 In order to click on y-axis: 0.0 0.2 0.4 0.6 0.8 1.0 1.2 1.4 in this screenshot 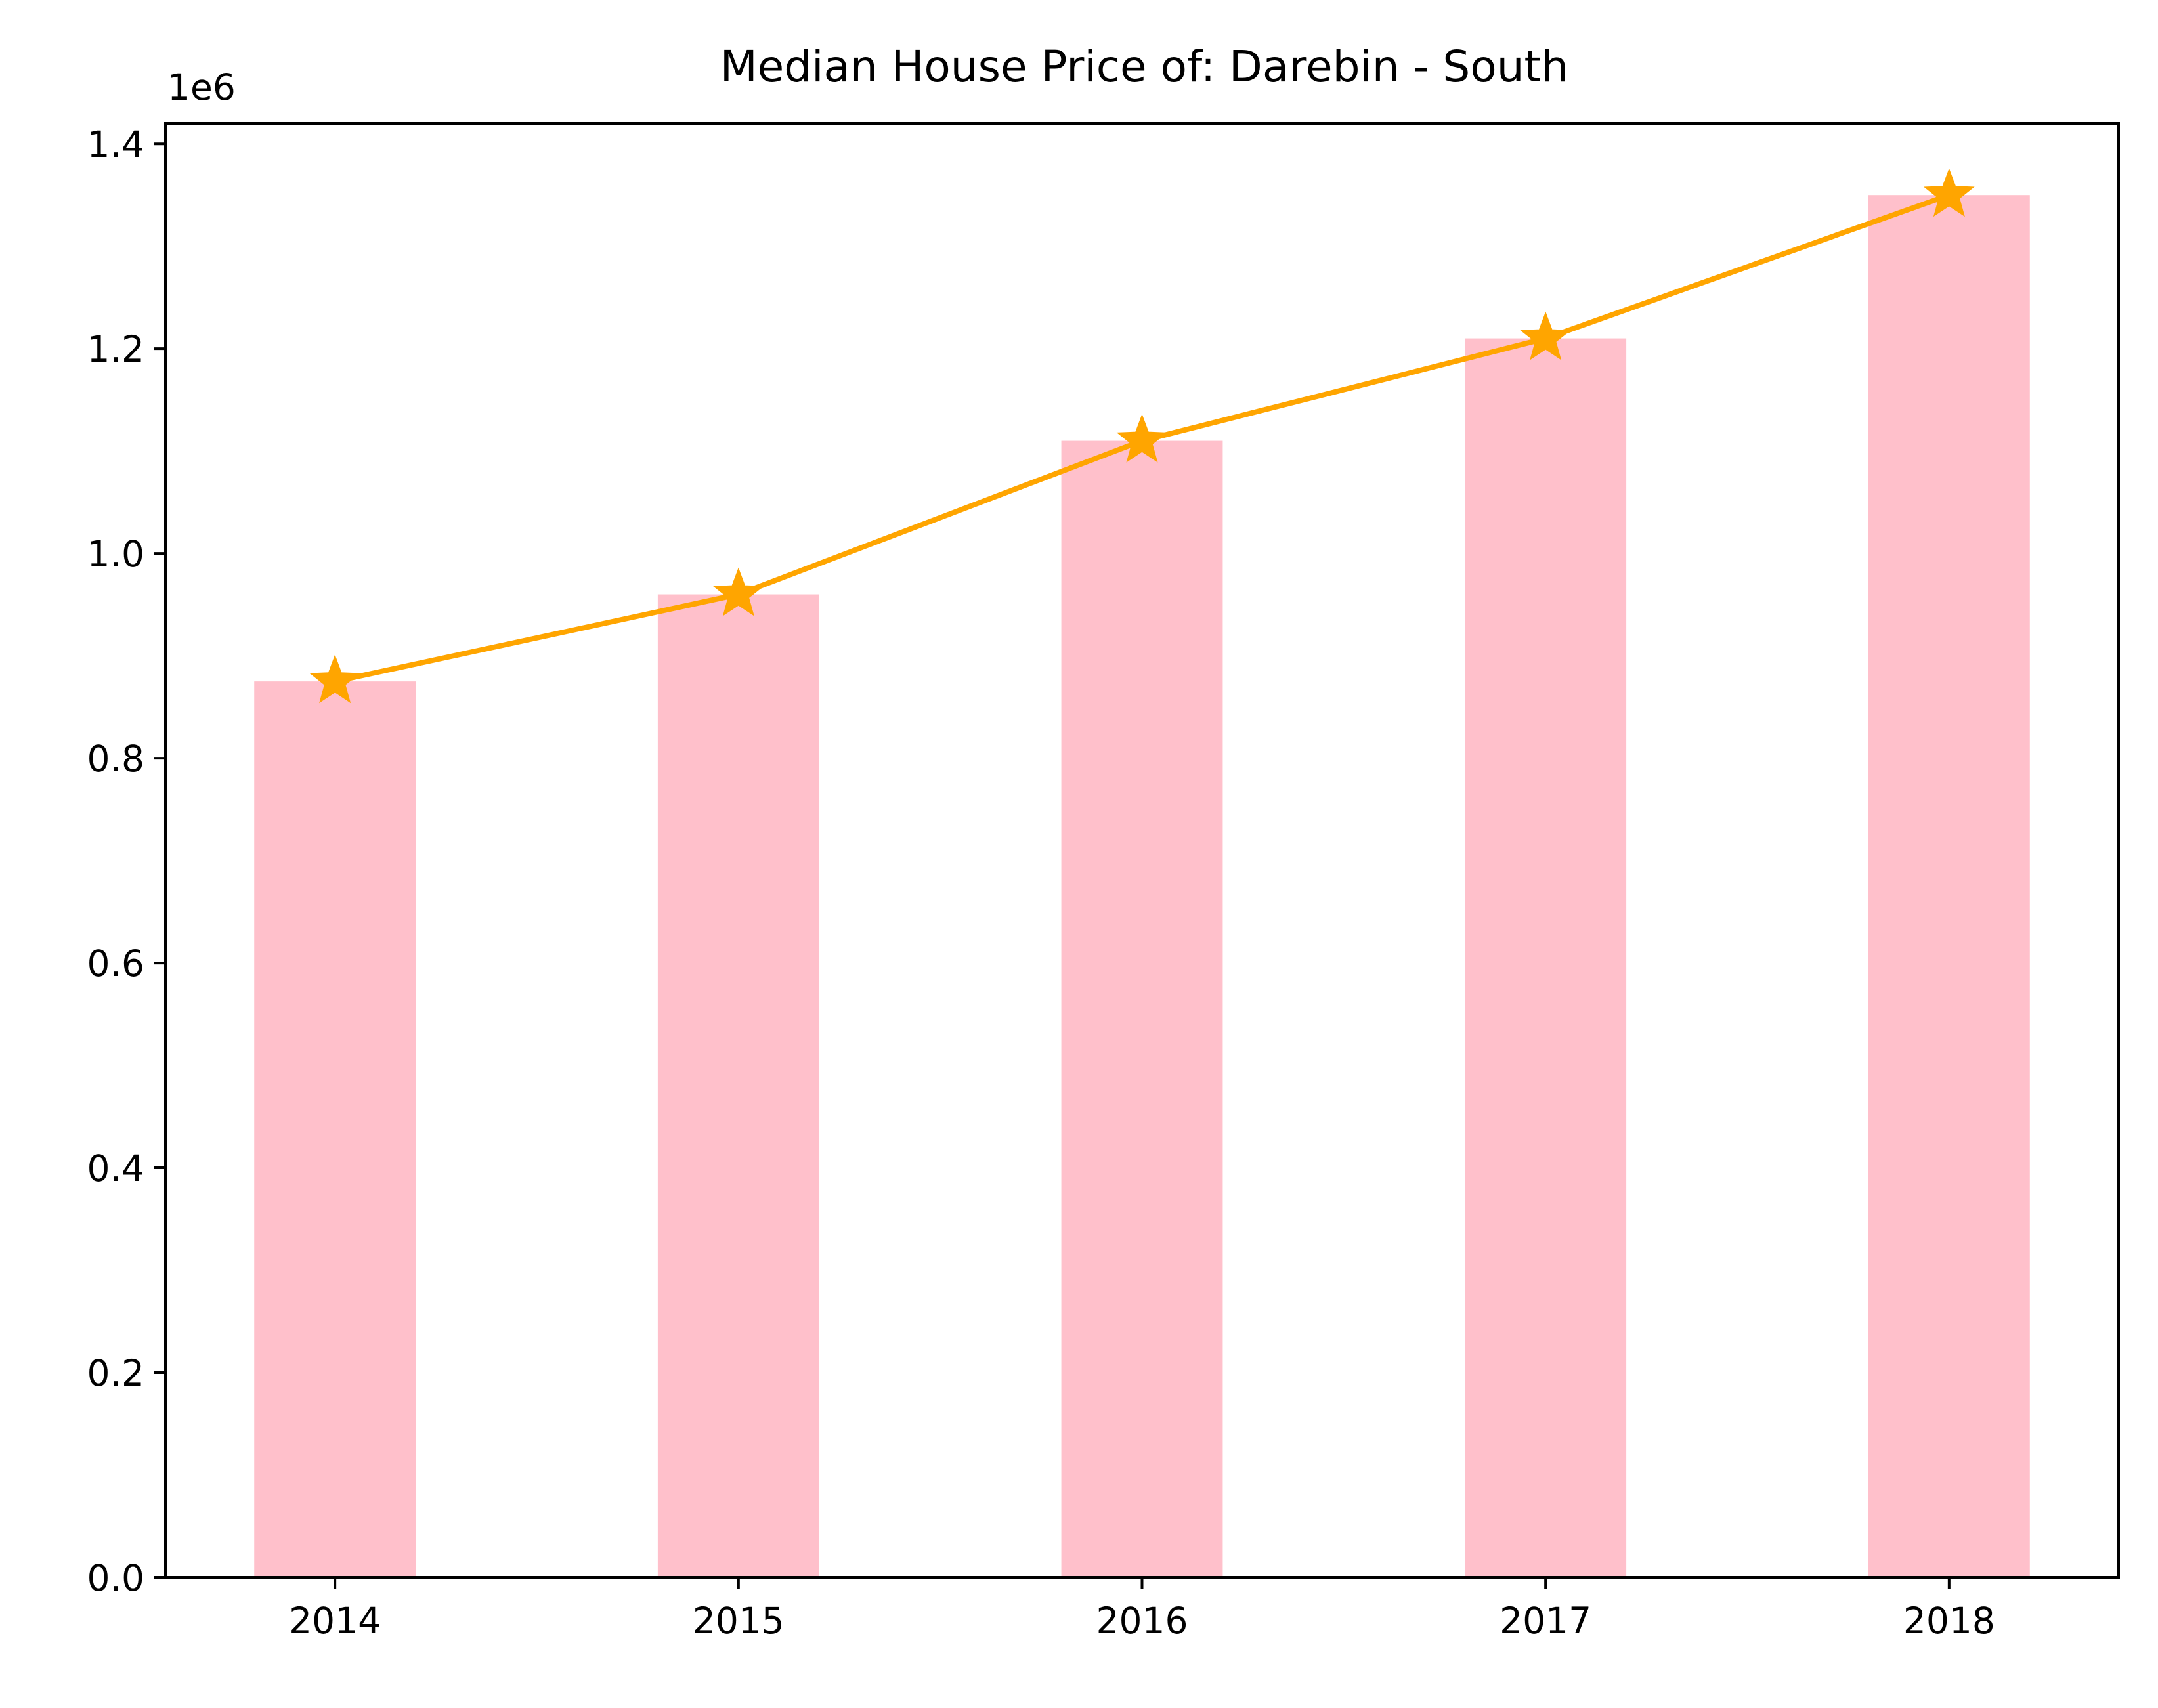, I will do `click(126, 861)`.